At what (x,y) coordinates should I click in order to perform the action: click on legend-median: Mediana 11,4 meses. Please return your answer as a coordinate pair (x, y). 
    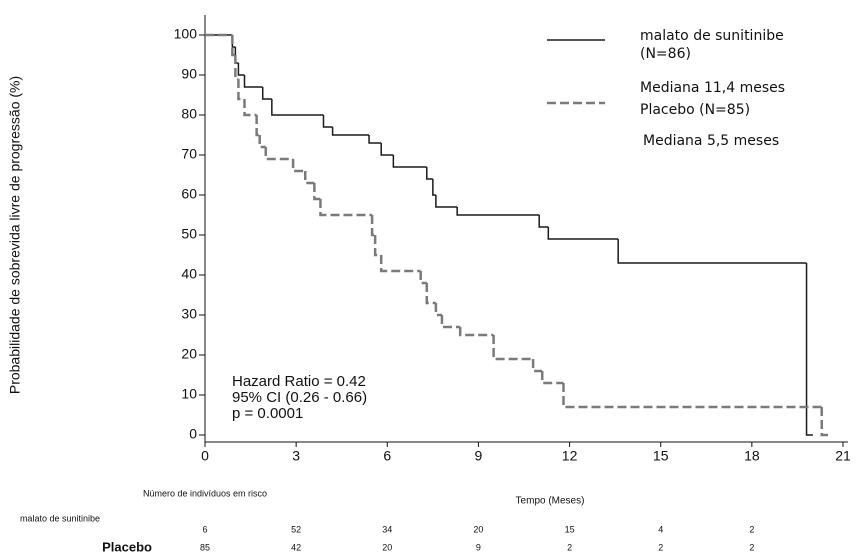
    Looking at the image, I should click on (713, 88).